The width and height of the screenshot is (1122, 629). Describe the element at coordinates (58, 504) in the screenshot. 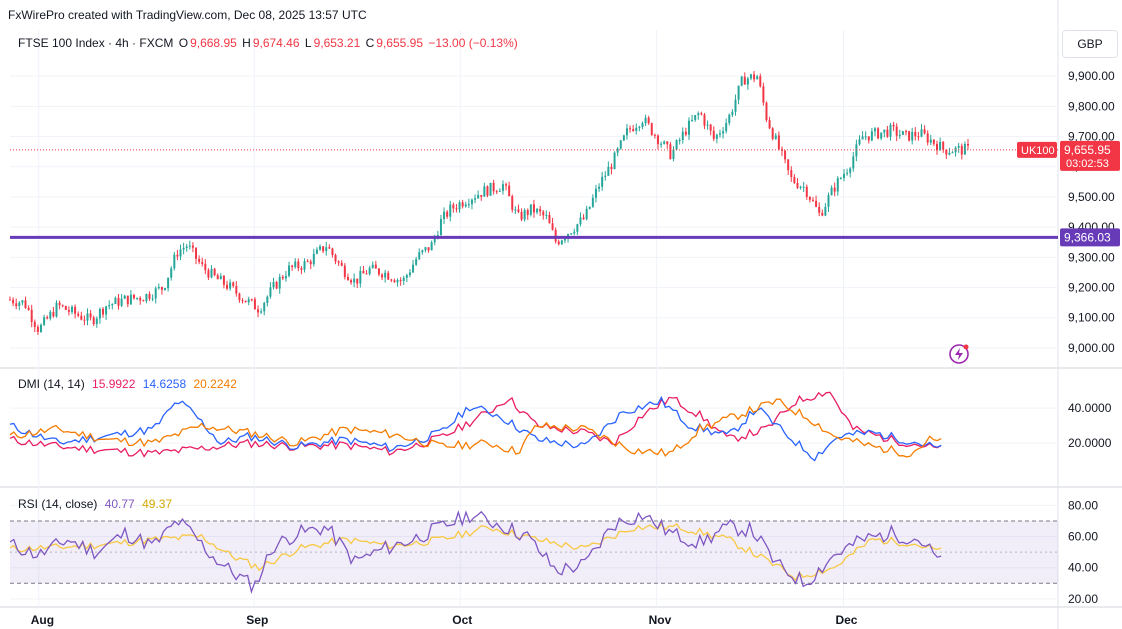

I see `rsi-label: RSI (14, close)` at that location.